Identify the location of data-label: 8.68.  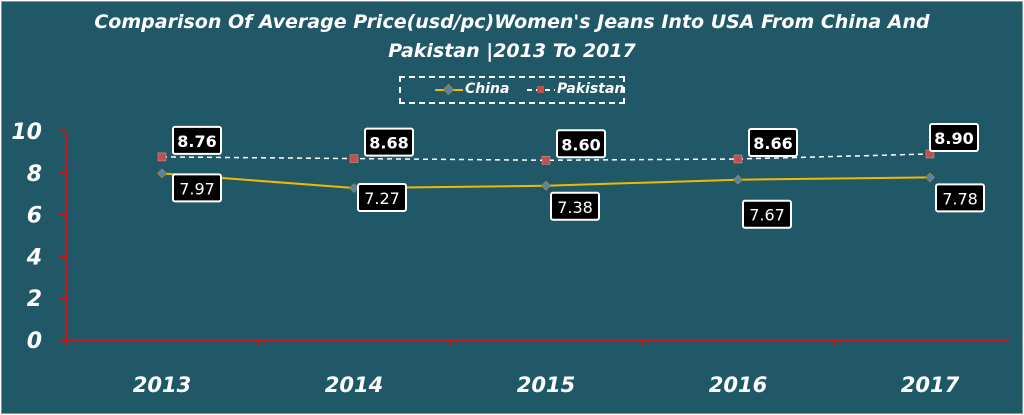
(388, 143).